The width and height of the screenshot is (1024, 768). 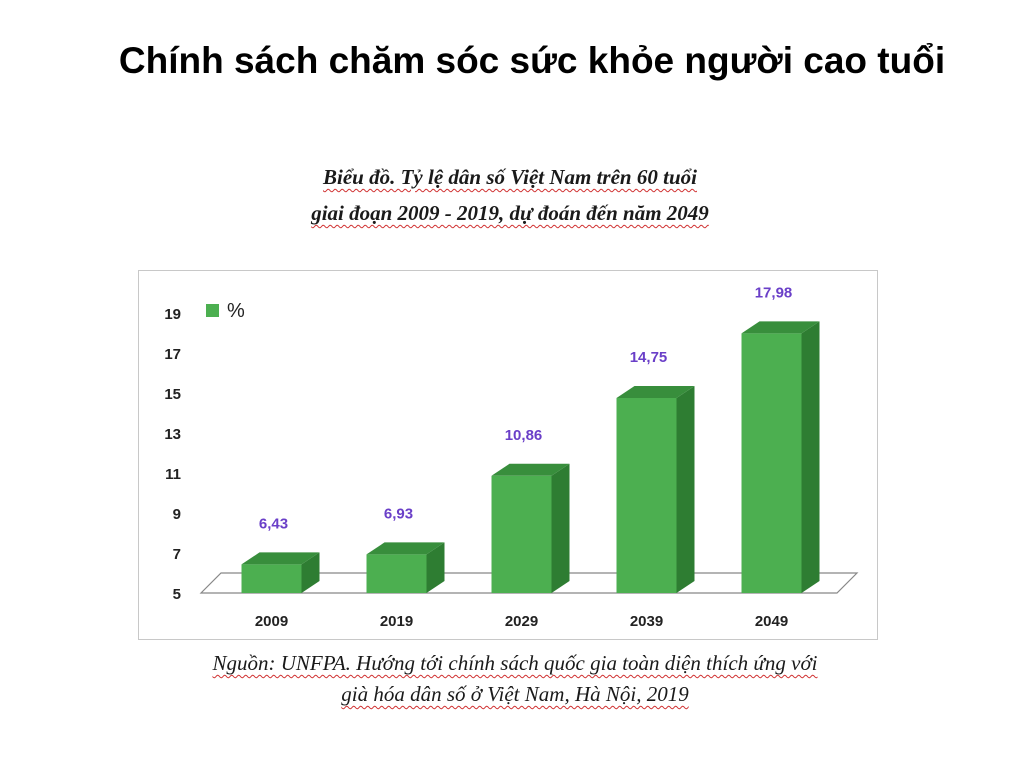 What do you see at coordinates (172, 314) in the screenshot?
I see `y-tick-label: 19` at bounding box center [172, 314].